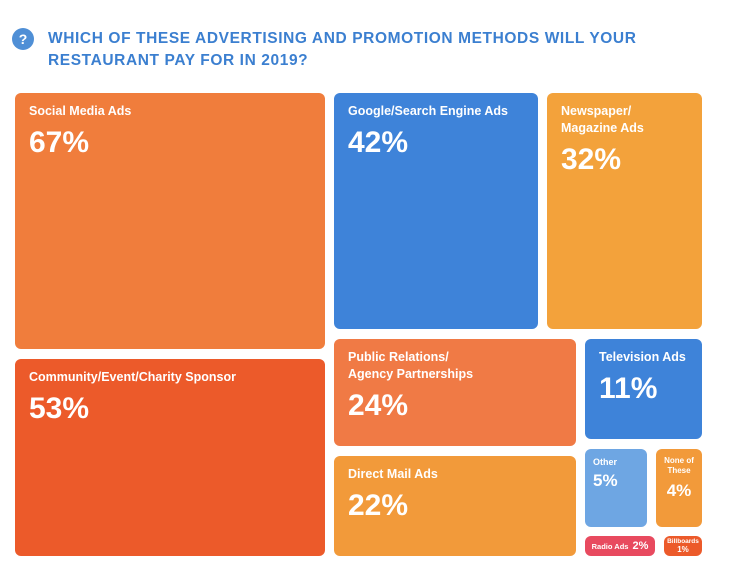 The image size is (740, 588). Describe the element at coordinates (59, 408) in the screenshot. I see `tile-value: 53%` at that location.